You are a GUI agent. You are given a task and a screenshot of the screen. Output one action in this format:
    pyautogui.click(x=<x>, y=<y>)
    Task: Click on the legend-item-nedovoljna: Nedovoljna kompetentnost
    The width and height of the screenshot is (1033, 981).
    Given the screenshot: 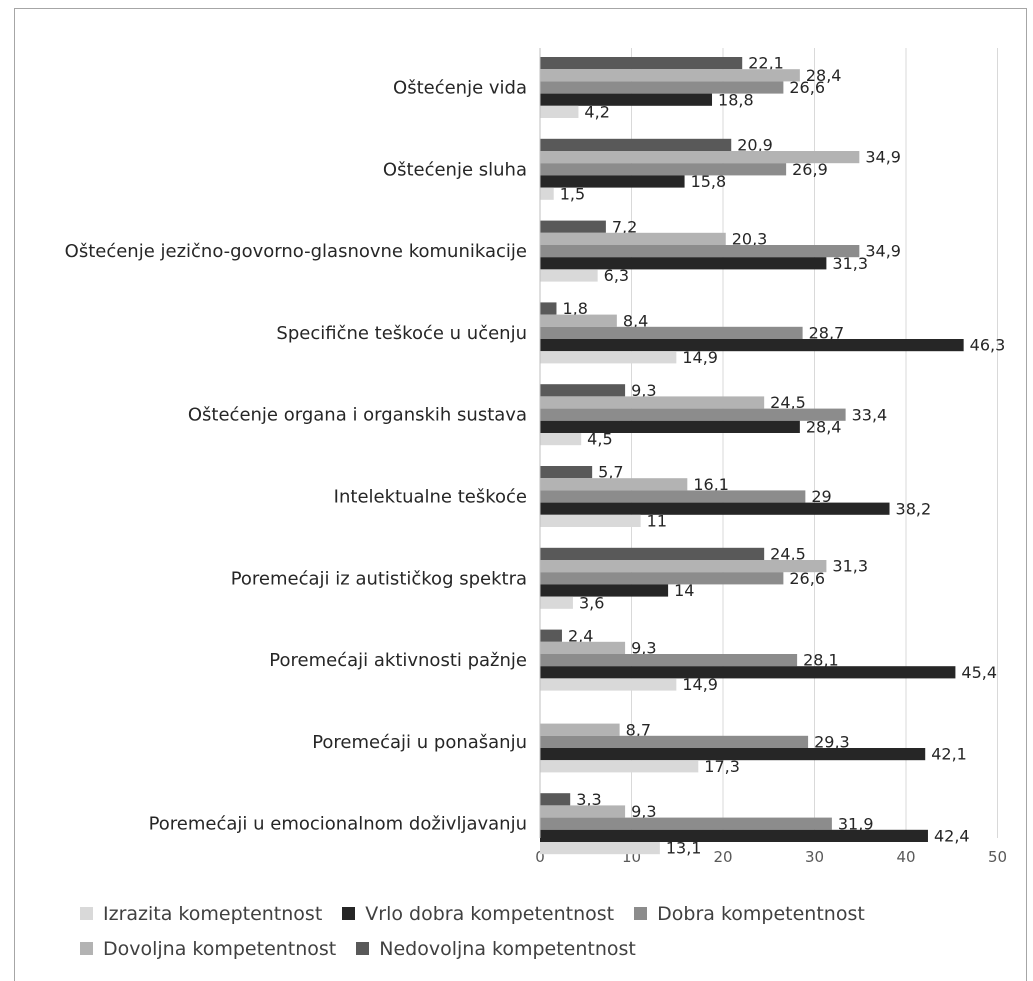 What is the action you would take?
    pyautogui.click(x=496, y=949)
    